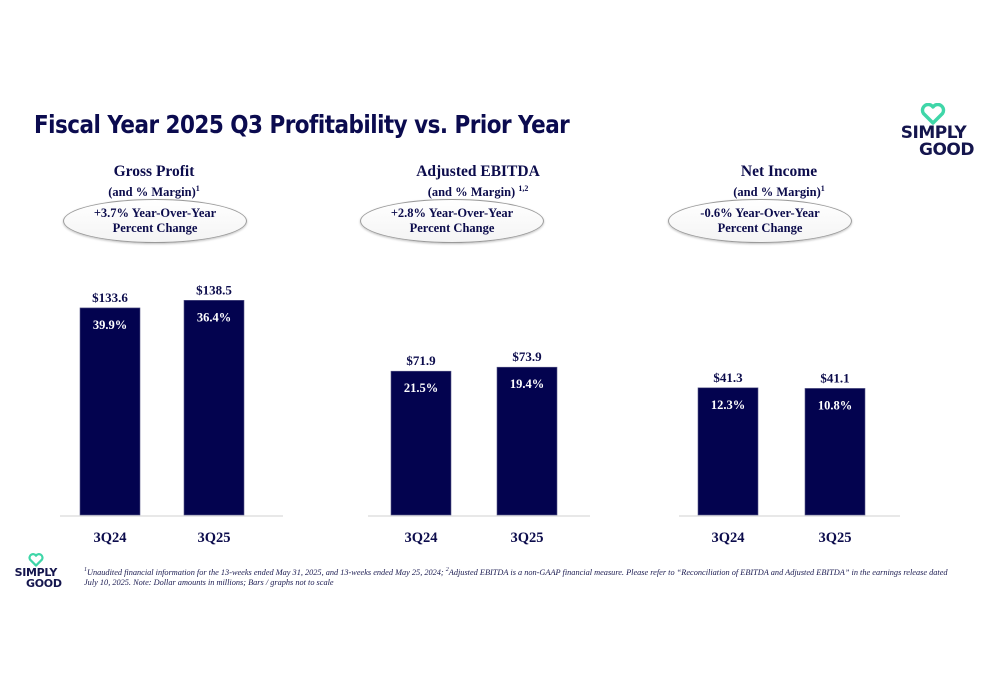 The height and width of the screenshot is (685, 1000). What do you see at coordinates (110, 297) in the screenshot?
I see `value-label: $133.6` at bounding box center [110, 297].